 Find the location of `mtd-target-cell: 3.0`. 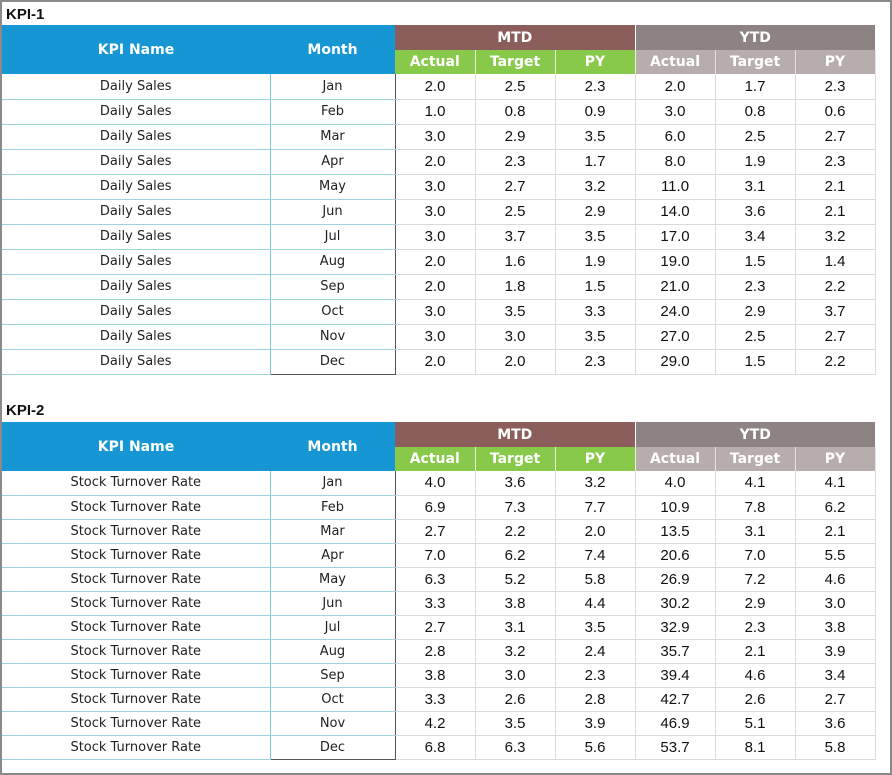

mtd-target-cell: 3.0 is located at coordinates (515, 675).